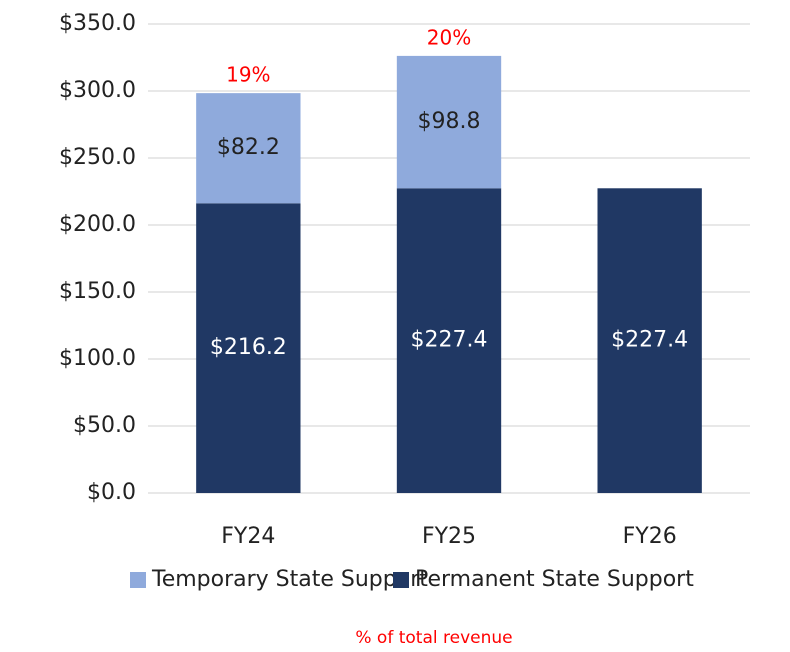  I want to click on data-label: $216.2, so click(248, 347).